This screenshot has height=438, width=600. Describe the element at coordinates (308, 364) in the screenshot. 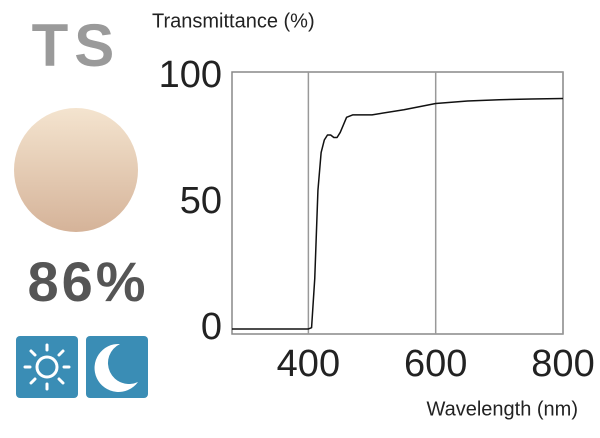

I see `x-tick-label: 400` at that location.